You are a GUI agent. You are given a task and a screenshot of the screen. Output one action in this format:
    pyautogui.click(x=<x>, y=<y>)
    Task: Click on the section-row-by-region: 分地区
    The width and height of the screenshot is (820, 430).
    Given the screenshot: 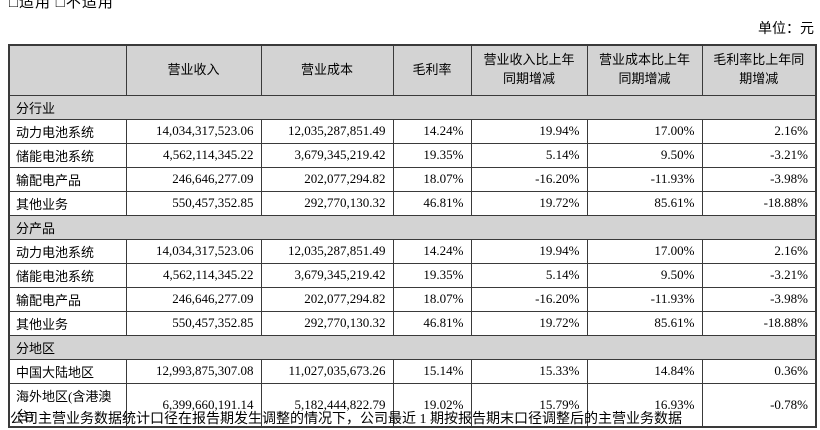 What is the action you would take?
    pyautogui.click(x=412, y=347)
    